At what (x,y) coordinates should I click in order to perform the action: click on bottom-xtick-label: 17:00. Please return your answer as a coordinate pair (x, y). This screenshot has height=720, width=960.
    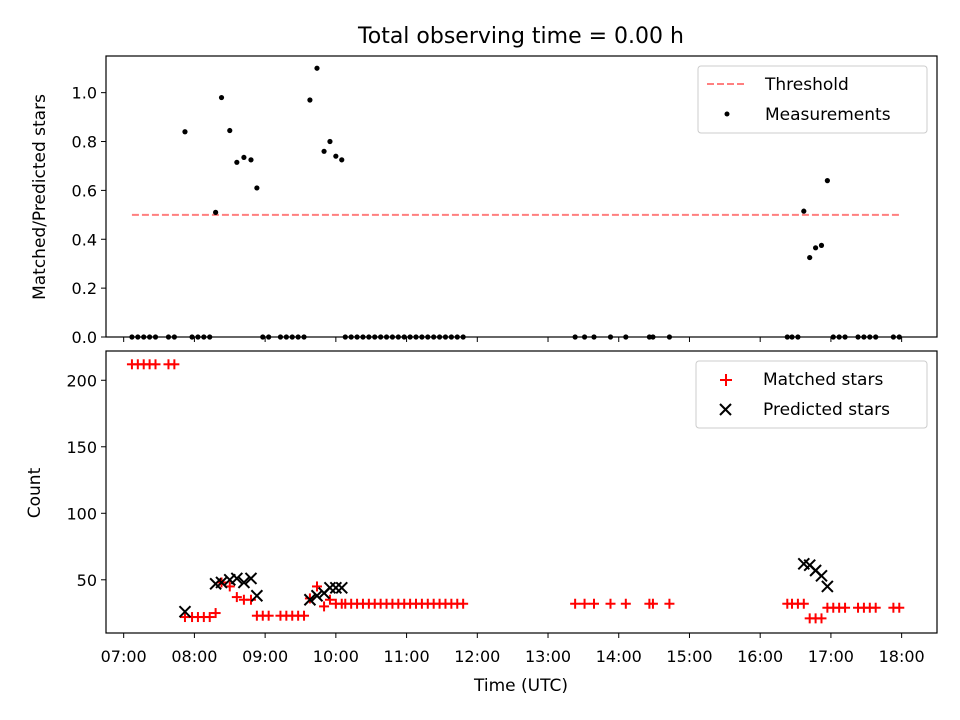
    Looking at the image, I should click on (831, 656).